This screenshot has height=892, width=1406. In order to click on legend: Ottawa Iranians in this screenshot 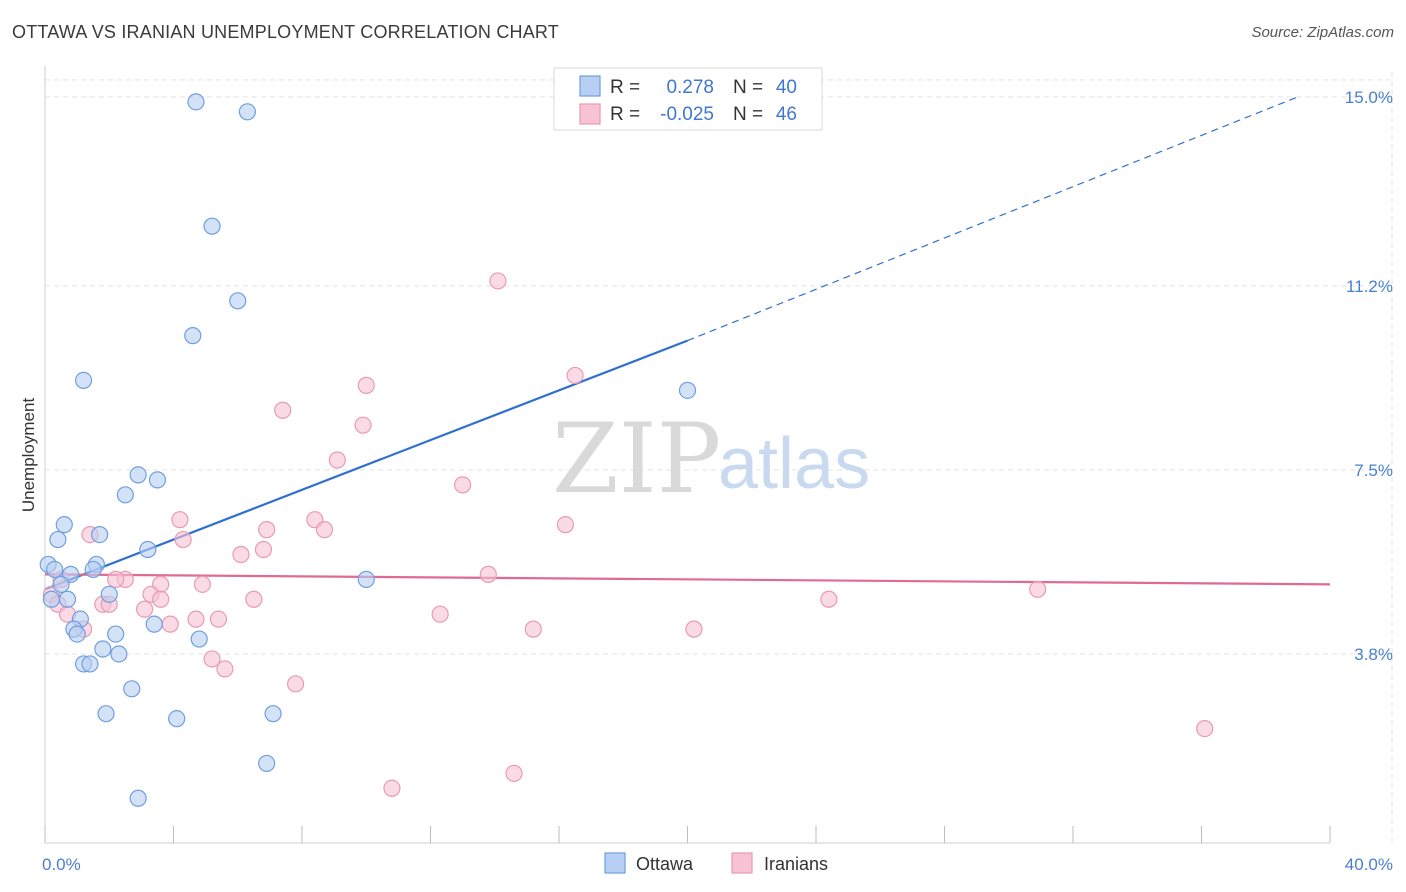, I will do `click(716, 863)`.